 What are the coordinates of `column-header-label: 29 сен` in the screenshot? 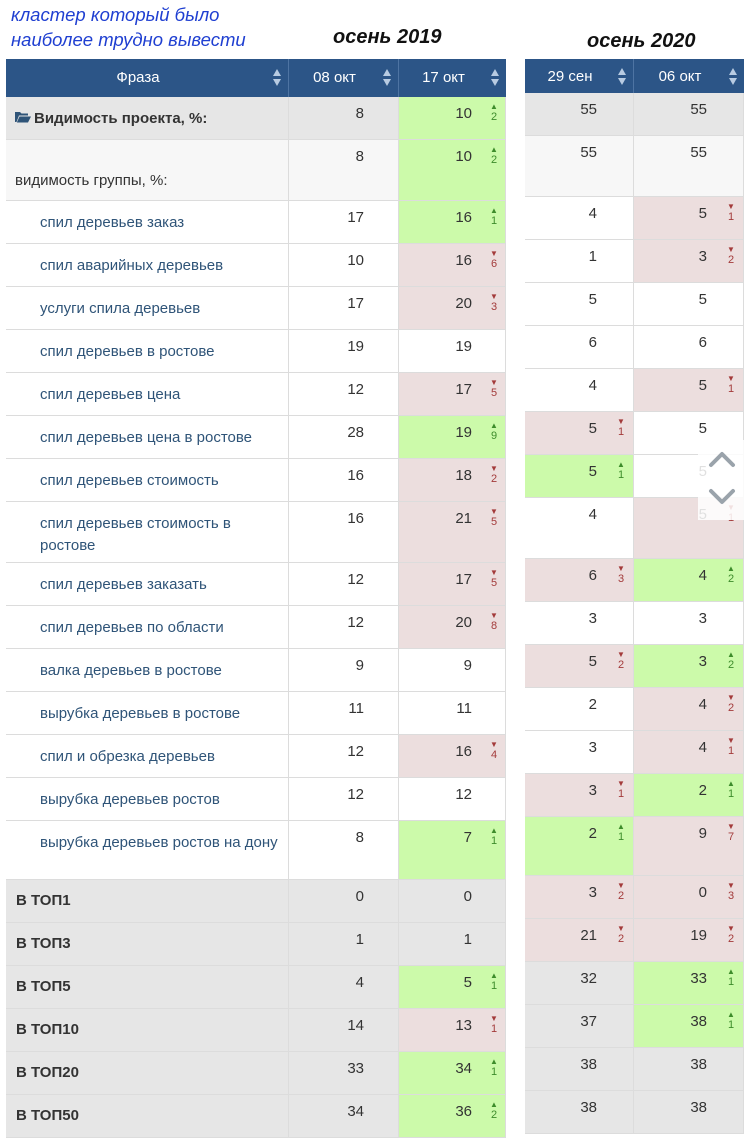 It's located at (570, 76).